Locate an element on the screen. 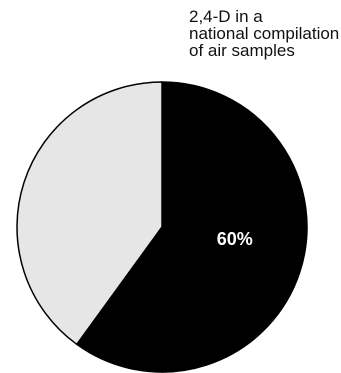 The height and width of the screenshot is (373, 341). chart-title-line-1: 2,4-D in a is located at coordinates (226, 16).